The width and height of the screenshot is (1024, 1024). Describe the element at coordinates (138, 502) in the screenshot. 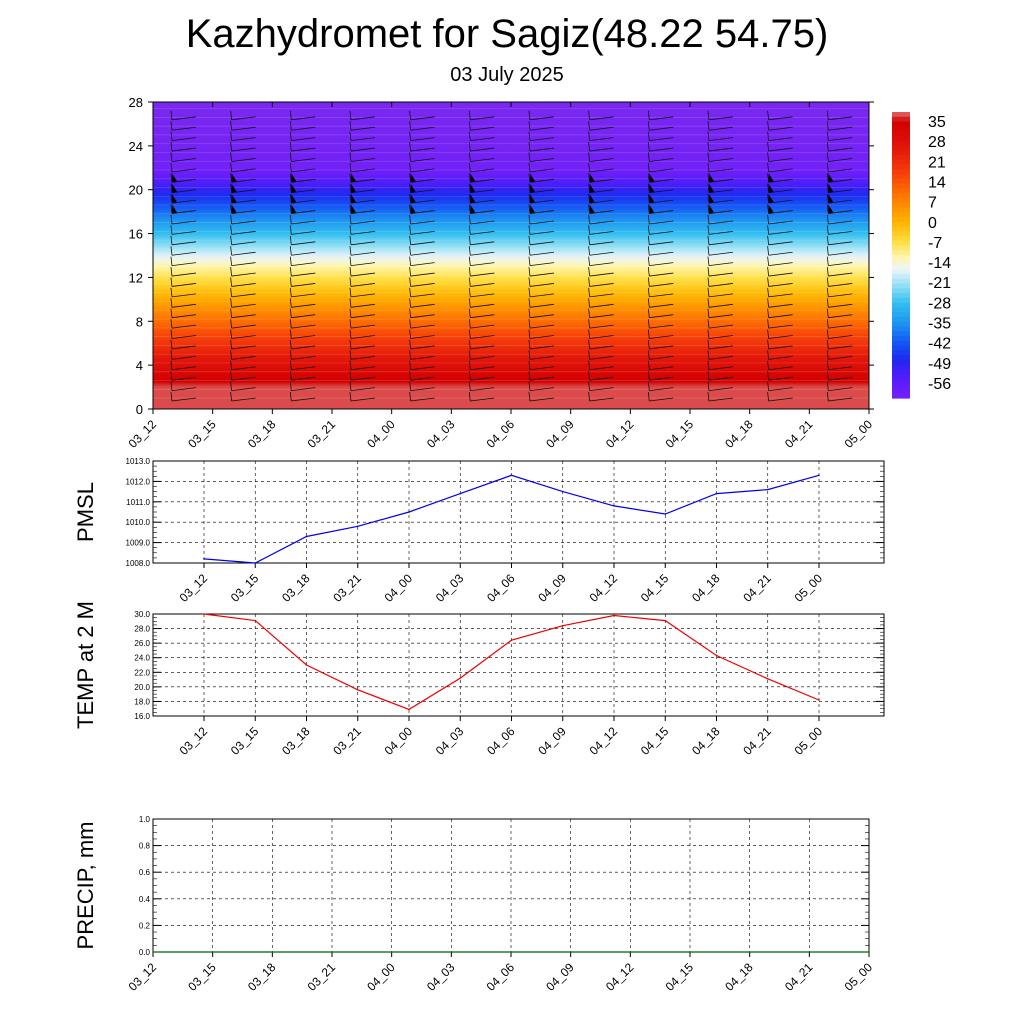

I see `y-tick-label: 1011.0` at that location.